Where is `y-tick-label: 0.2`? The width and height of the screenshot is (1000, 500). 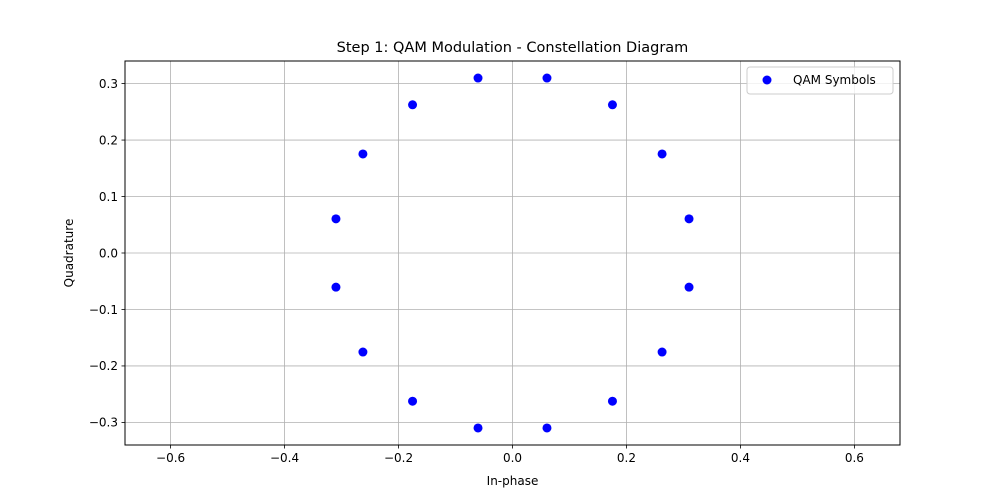
y-tick-label: 0.2 is located at coordinates (108, 140).